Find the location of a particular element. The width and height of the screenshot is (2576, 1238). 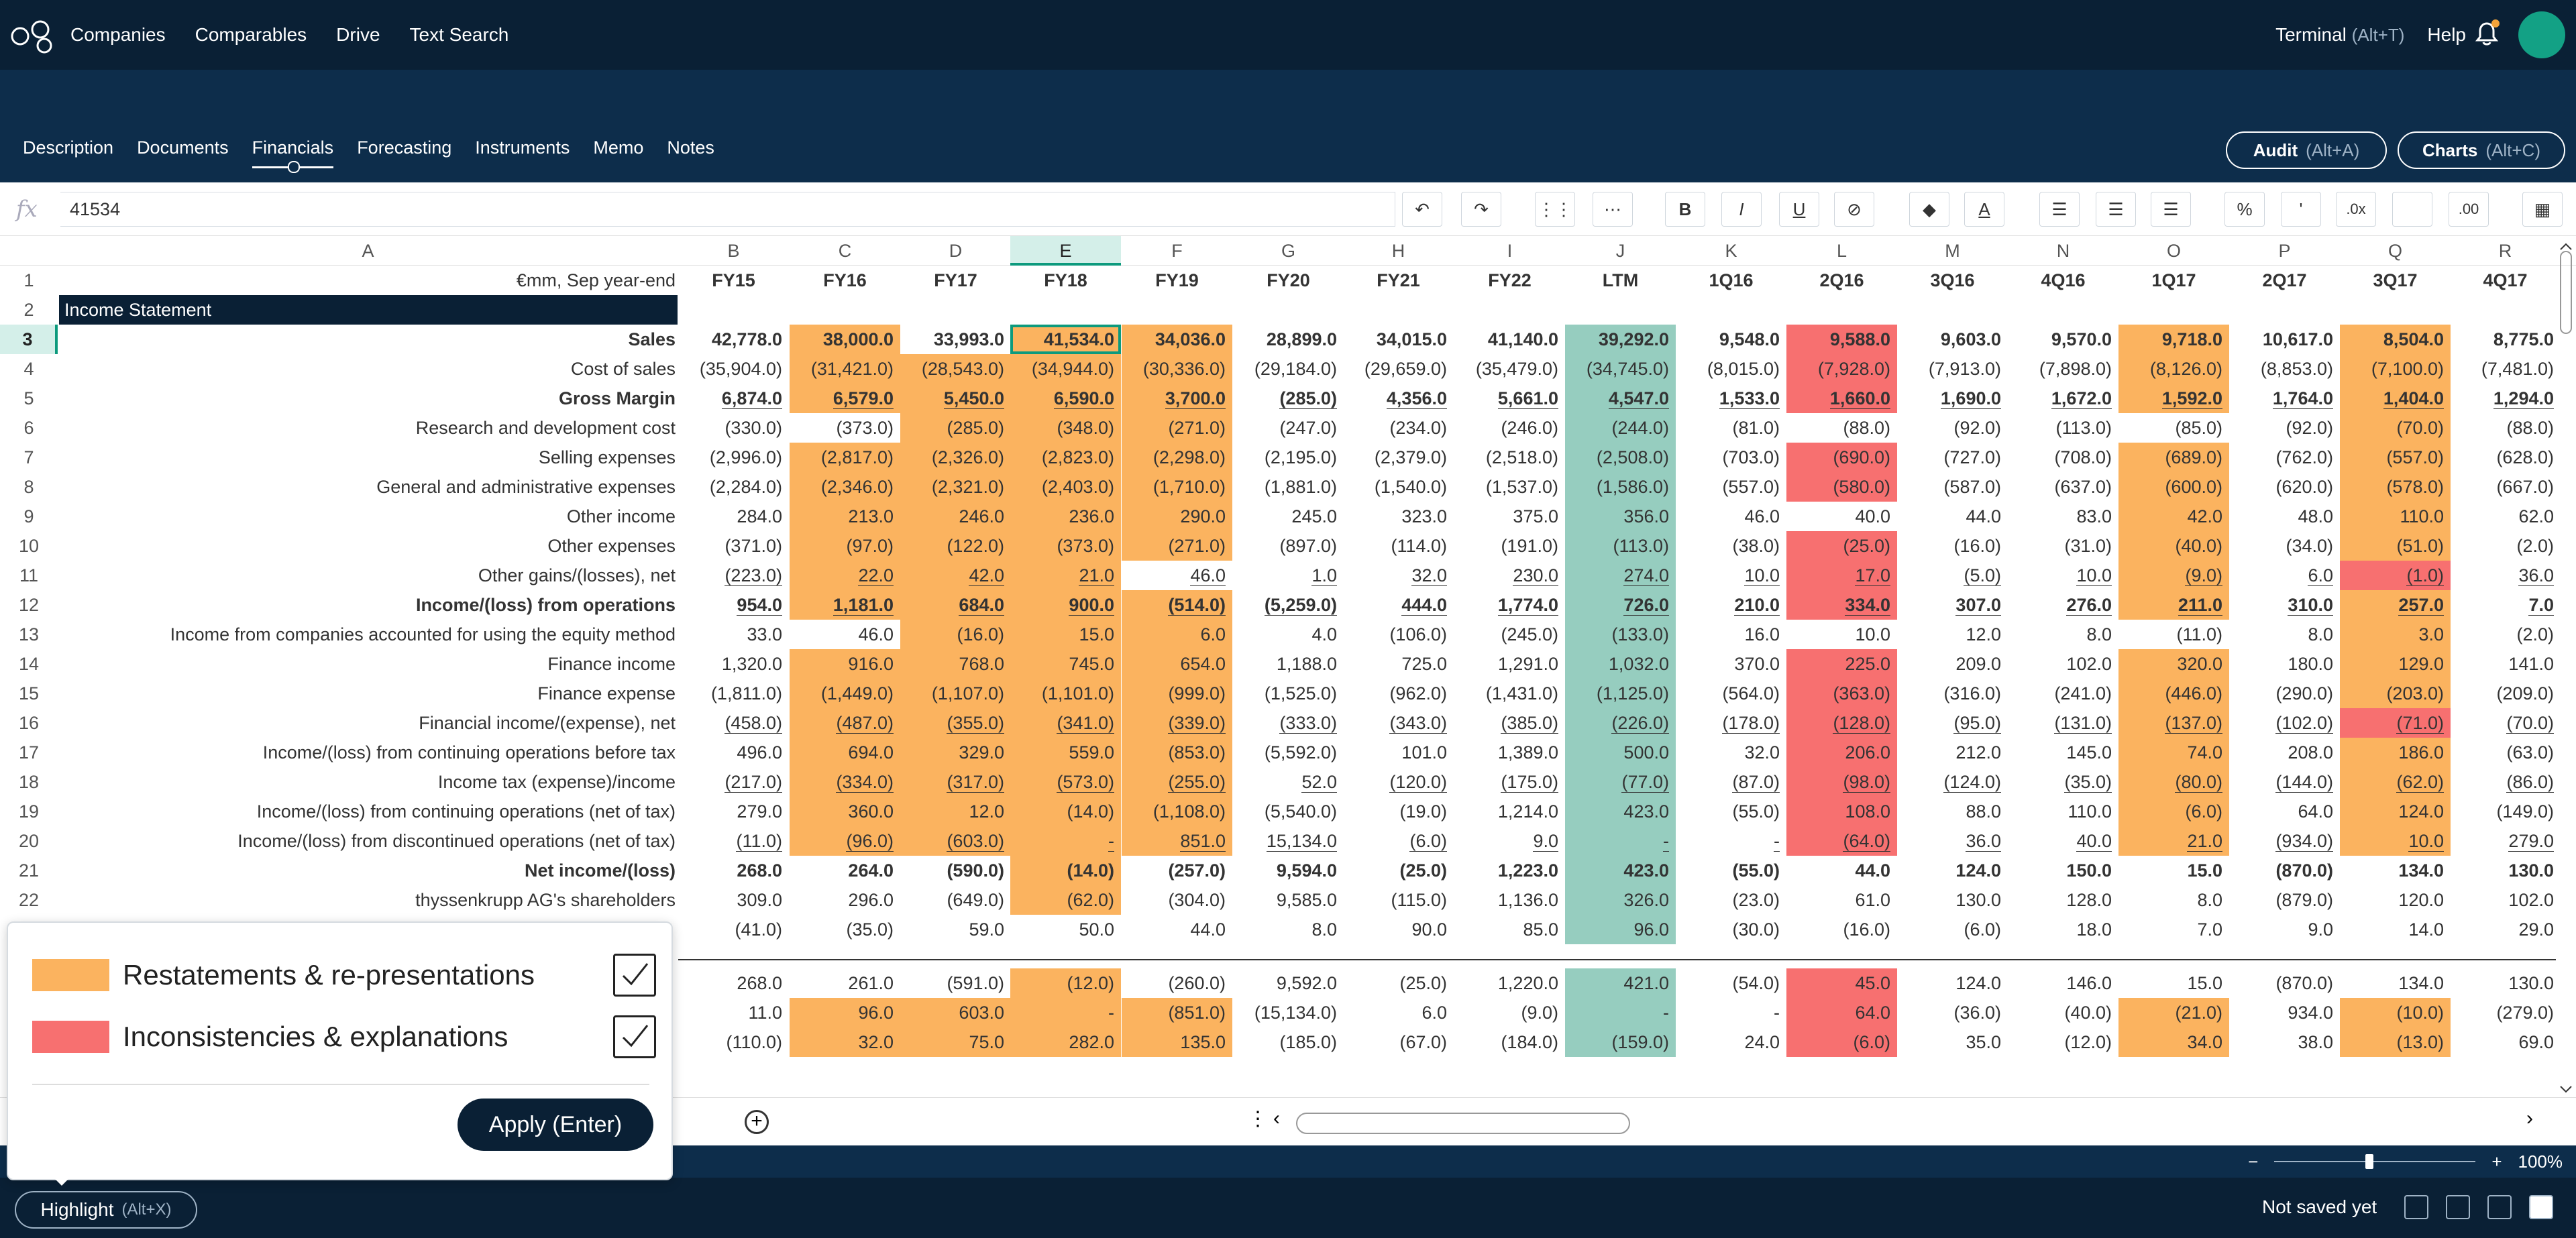

cell: (30,336.0) is located at coordinates (1177, 369).